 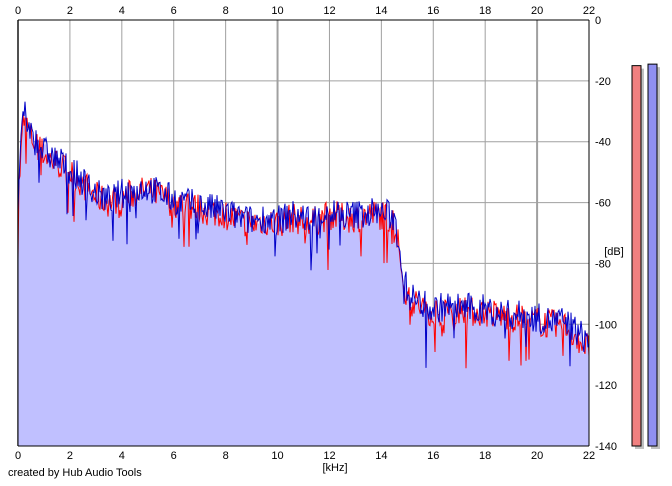 I want to click on x-tick-label-bottom: 4, so click(x=122, y=456).